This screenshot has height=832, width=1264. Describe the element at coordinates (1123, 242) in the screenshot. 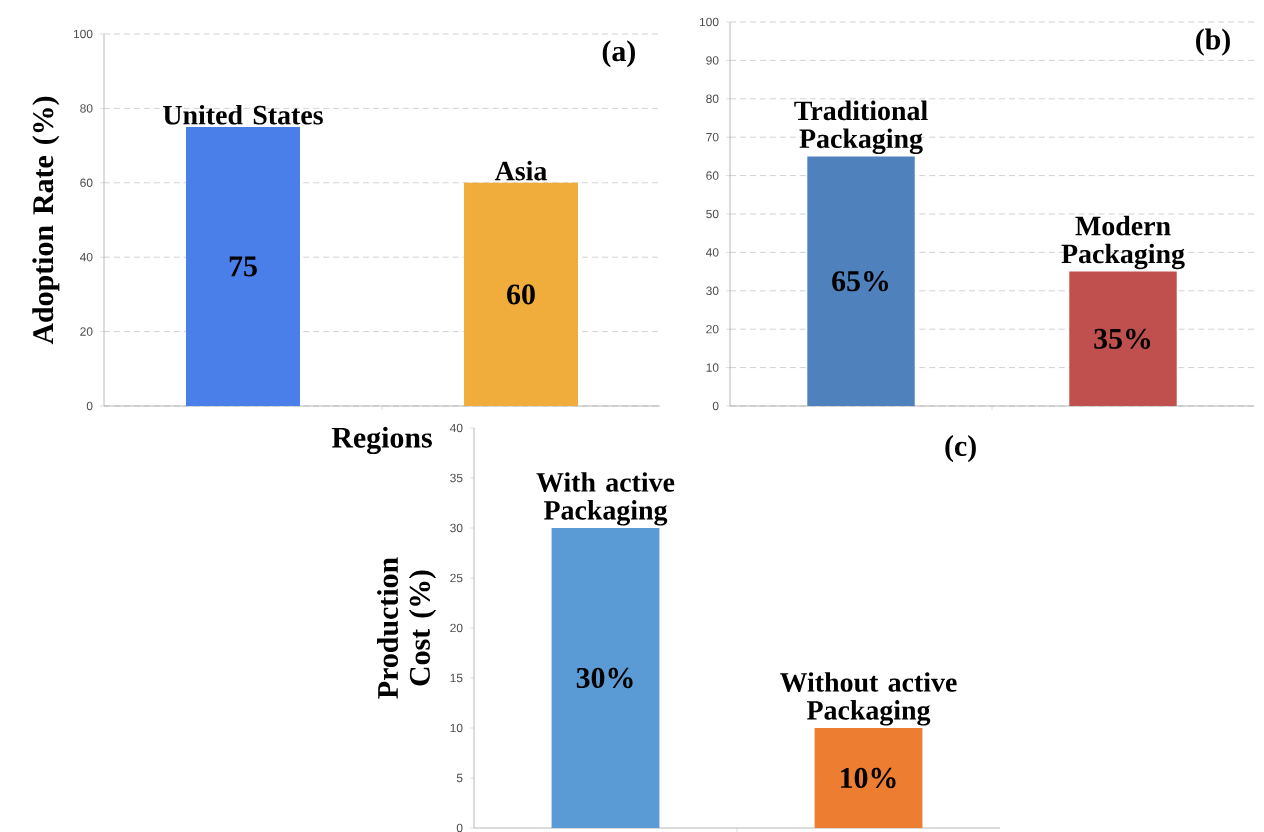

I see `x-tick-label: Modern Packaging` at that location.